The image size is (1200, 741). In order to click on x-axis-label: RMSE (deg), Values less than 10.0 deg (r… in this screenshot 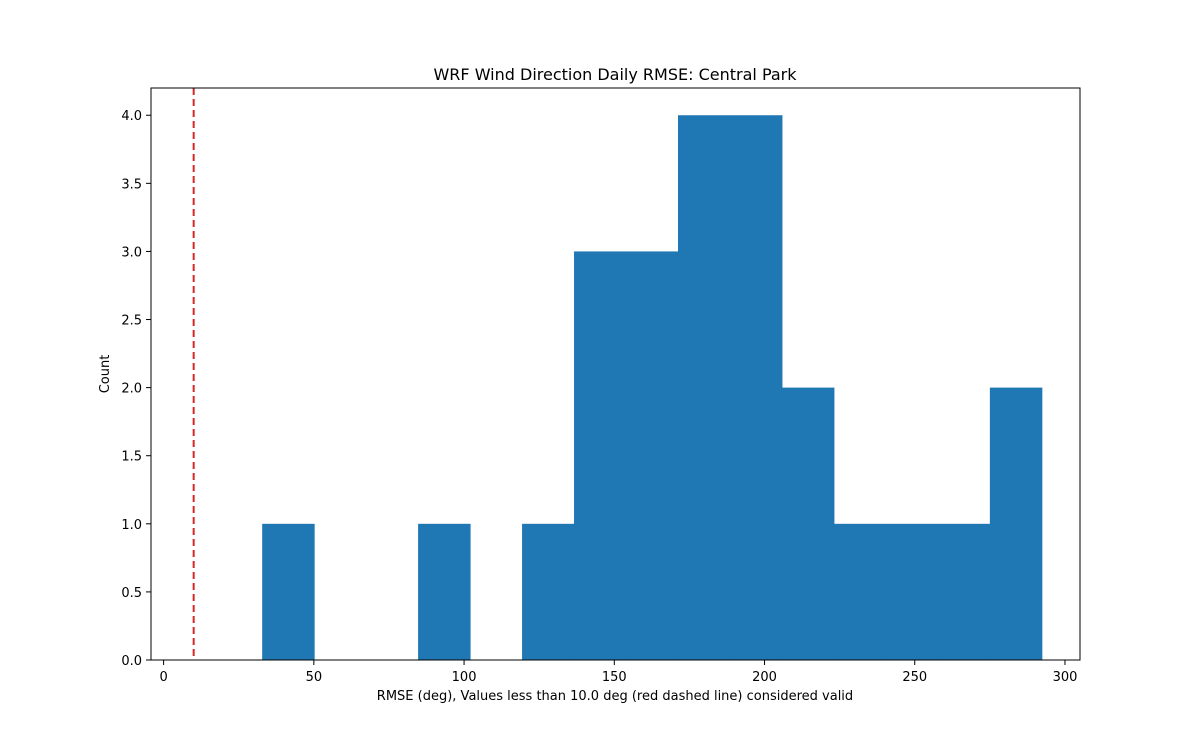, I will do `click(615, 696)`.